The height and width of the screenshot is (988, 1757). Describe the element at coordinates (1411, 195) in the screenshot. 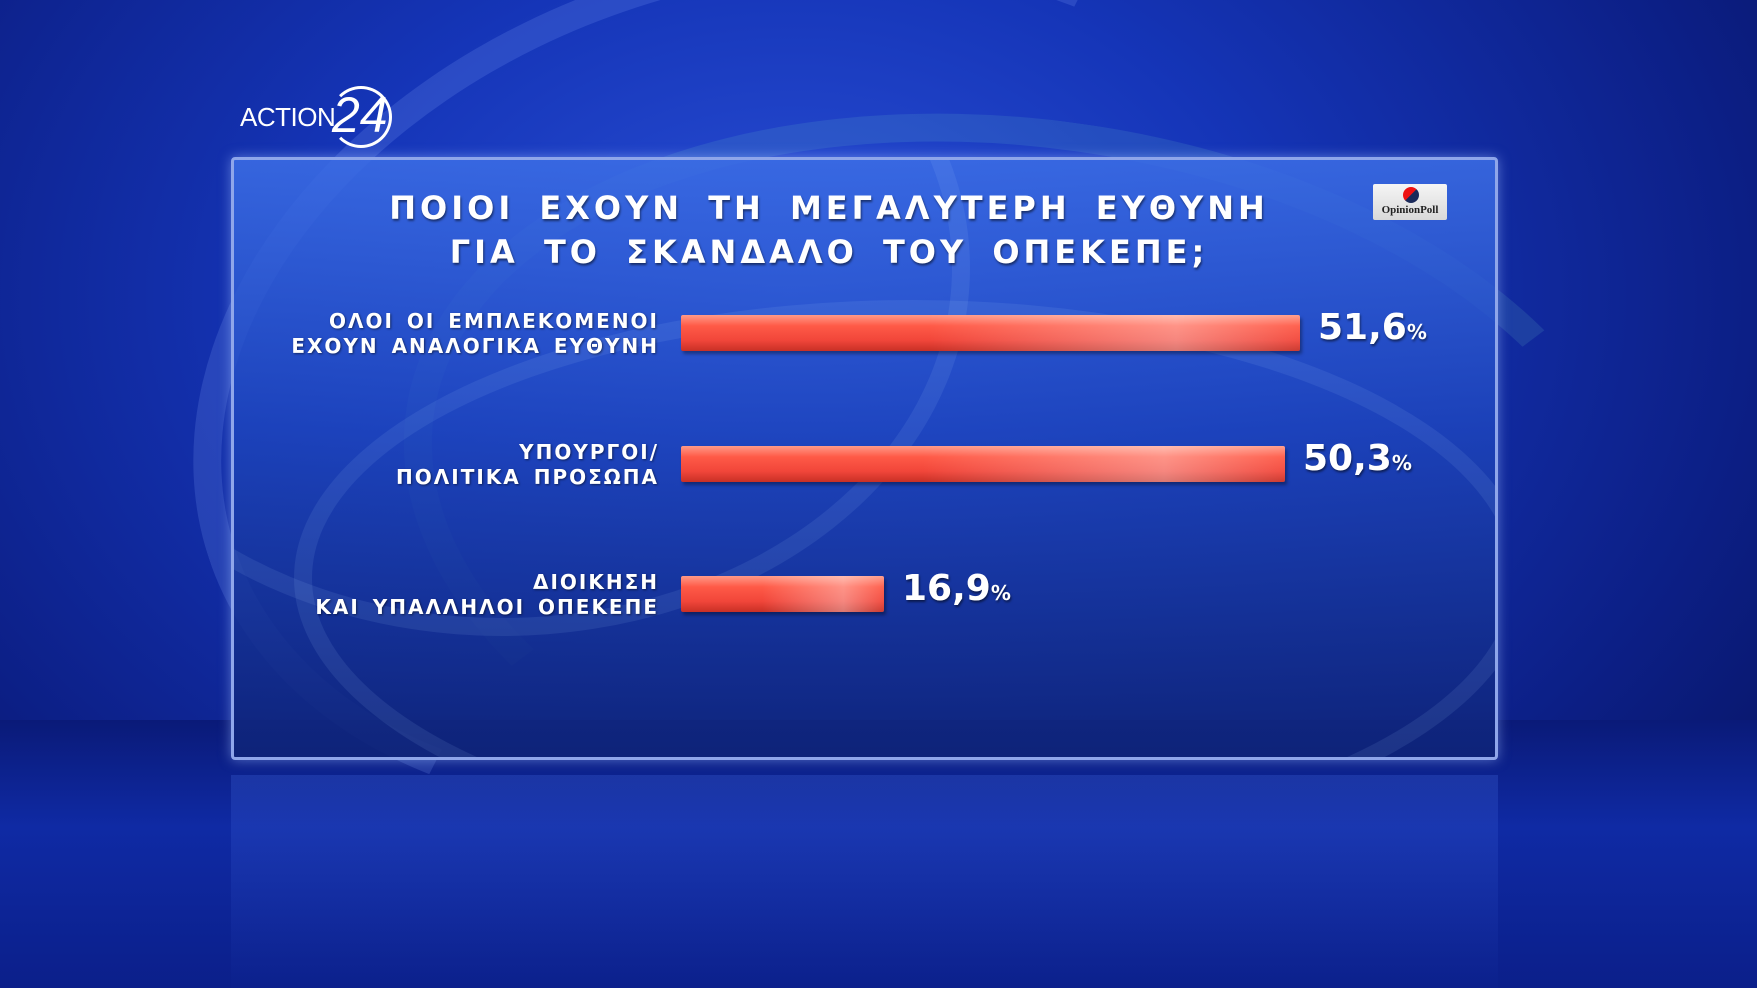

I see `pollster-dot-icon` at that location.